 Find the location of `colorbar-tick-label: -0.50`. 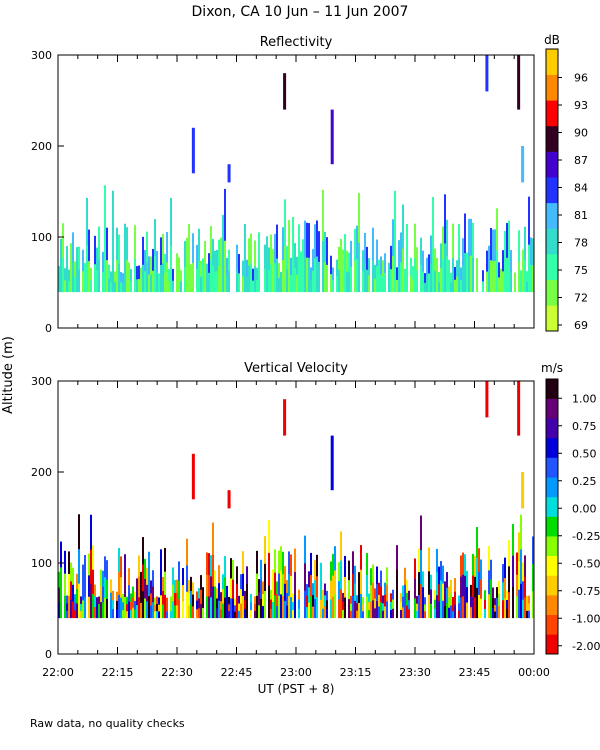

colorbar-tick-label: -0.50 is located at coordinates (586, 563).